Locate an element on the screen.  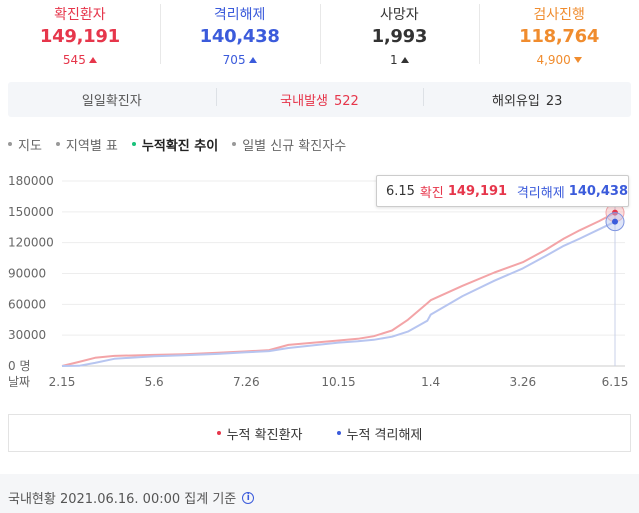
chart-tooltip: 6.15 확진 149,191 격리해제 140,438 is located at coordinates (502, 191).